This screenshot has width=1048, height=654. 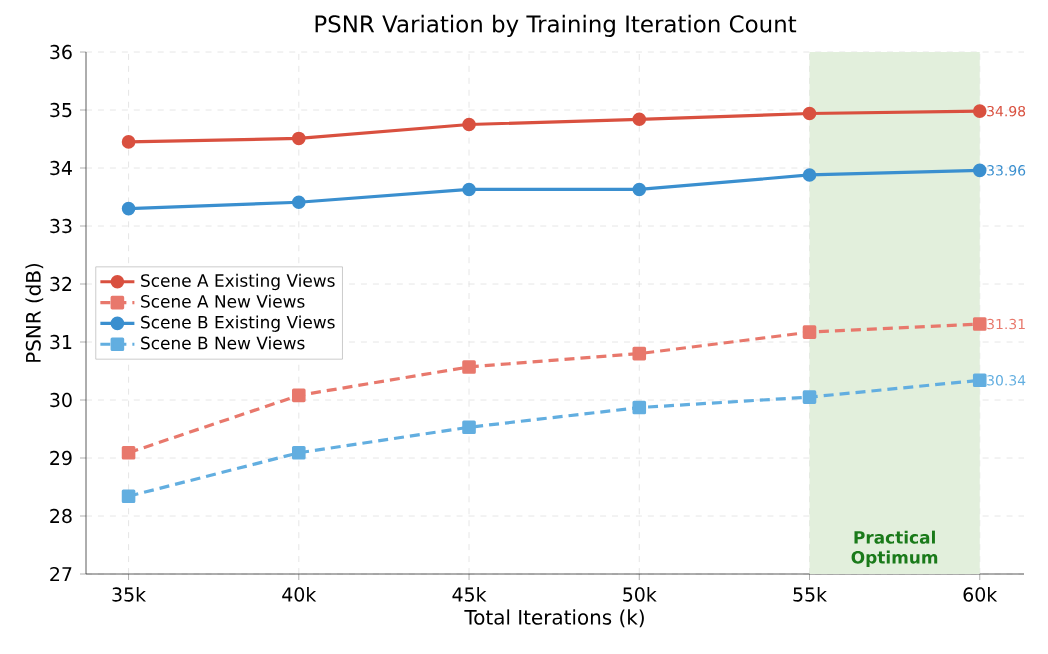 What do you see at coordinates (61, 168) in the screenshot?
I see `y-tick-label: 34` at bounding box center [61, 168].